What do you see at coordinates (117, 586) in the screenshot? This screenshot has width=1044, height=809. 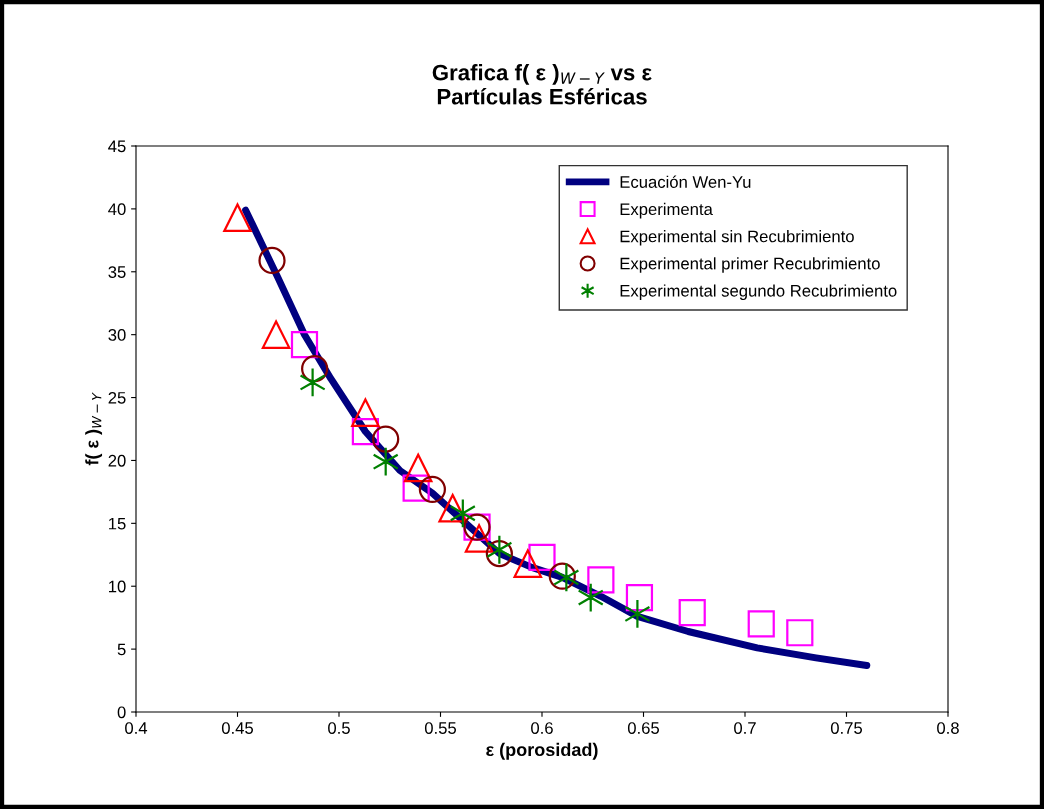 I see `y-tick-label: 10` at bounding box center [117, 586].